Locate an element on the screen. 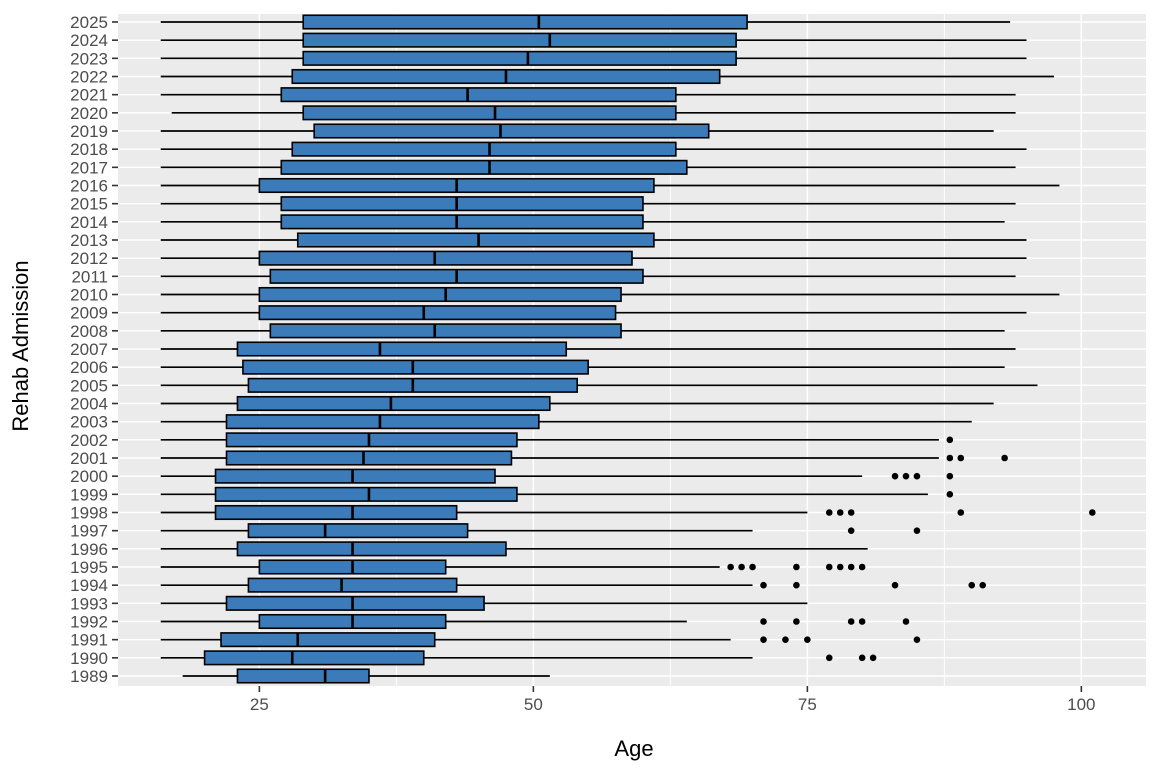 The image size is (1152, 768). box-2019 is located at coordinates (511, 131).